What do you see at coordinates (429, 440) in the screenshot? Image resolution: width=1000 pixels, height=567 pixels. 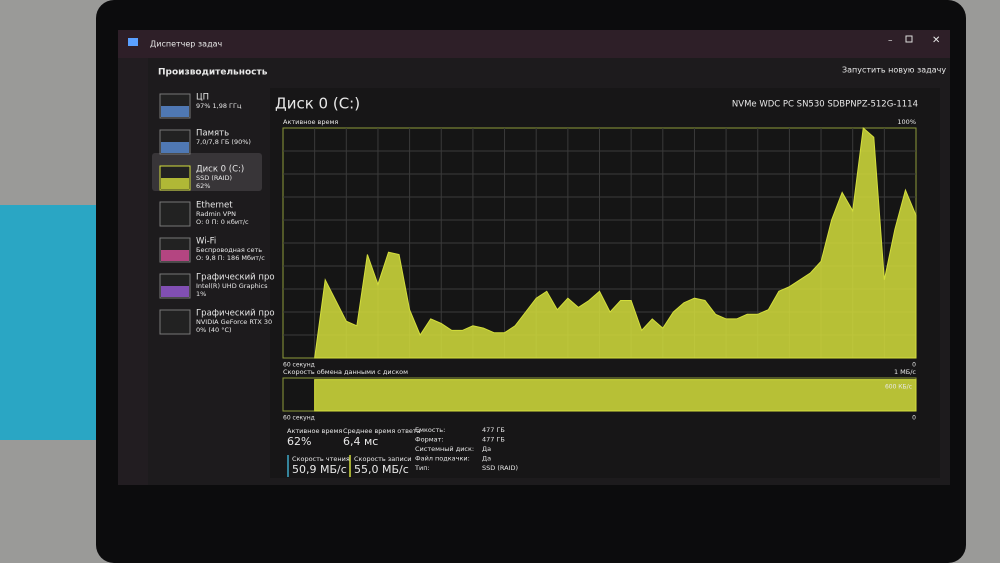 I see `prop-label: Формат:` at bounding box center [429, 440].